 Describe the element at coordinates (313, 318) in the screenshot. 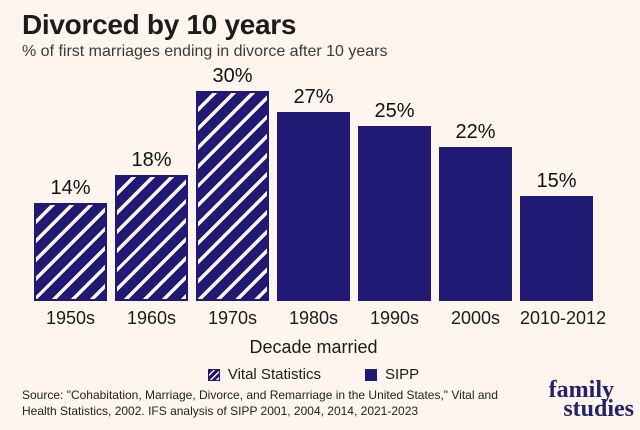

I see `x-tick-1980s: 1980s` at that location.